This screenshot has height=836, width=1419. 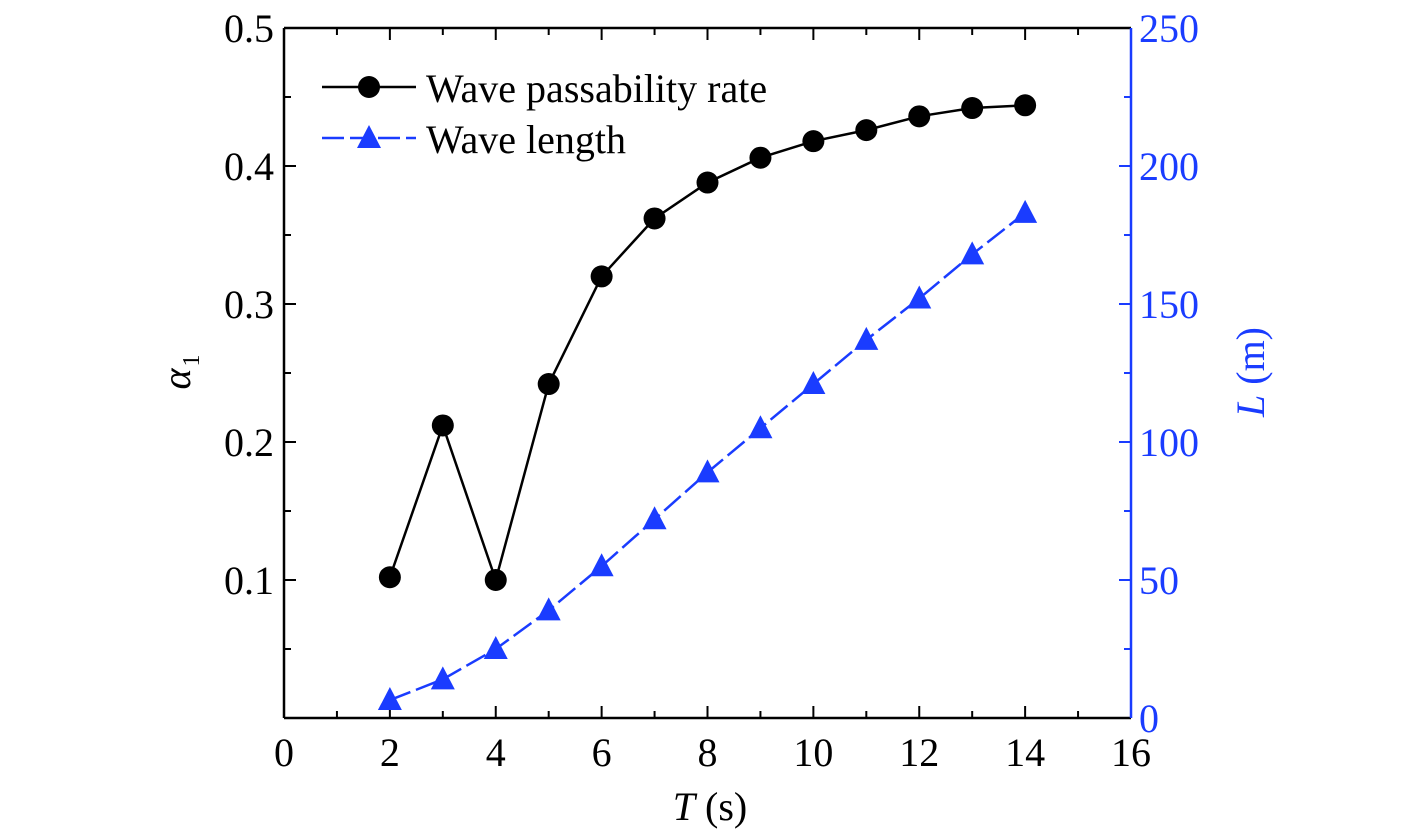 I want to click on x-tick-label: 14, so click(x=1025, y=752).